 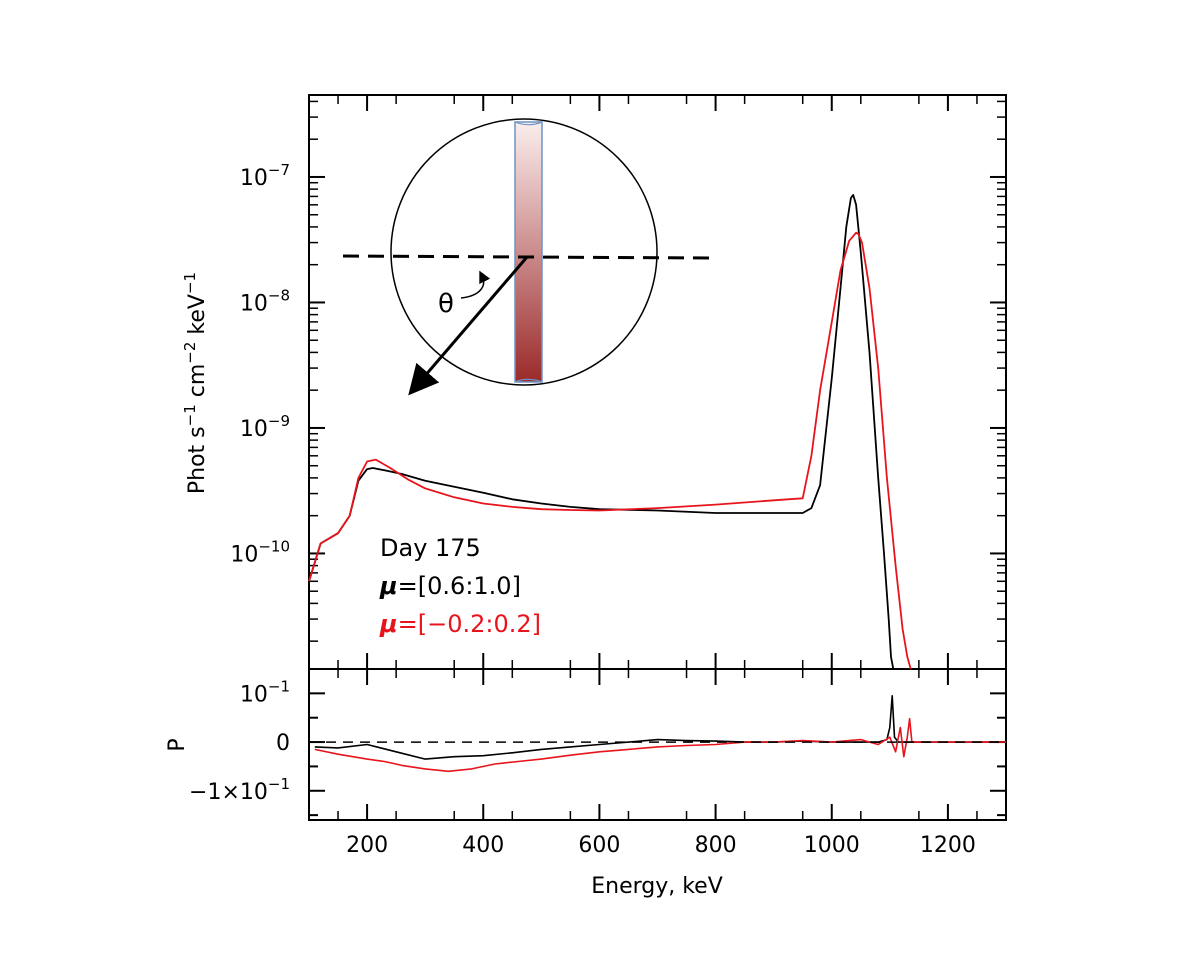 I want to click on bottom-y-axis-label: P, so click(x=177, y=744).